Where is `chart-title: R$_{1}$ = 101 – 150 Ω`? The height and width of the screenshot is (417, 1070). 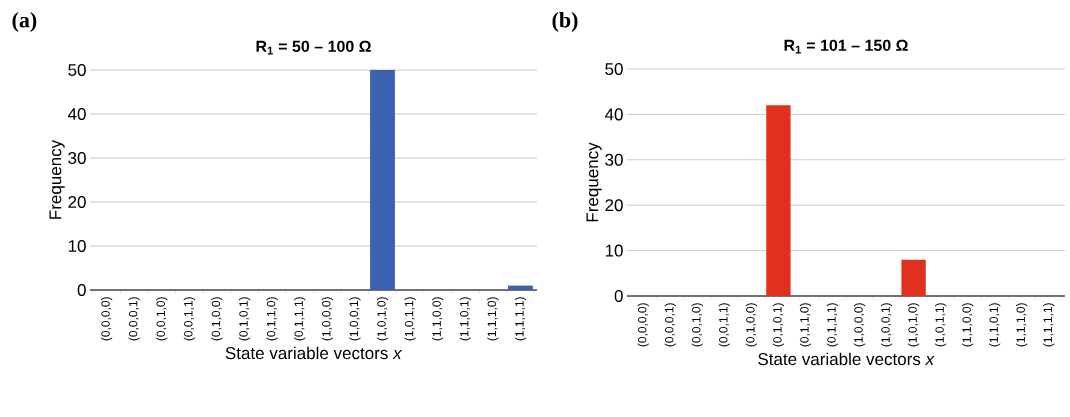 chart-title: R$_{1}$ = 101 – 150 Ω is located at coordinates (846, 46).